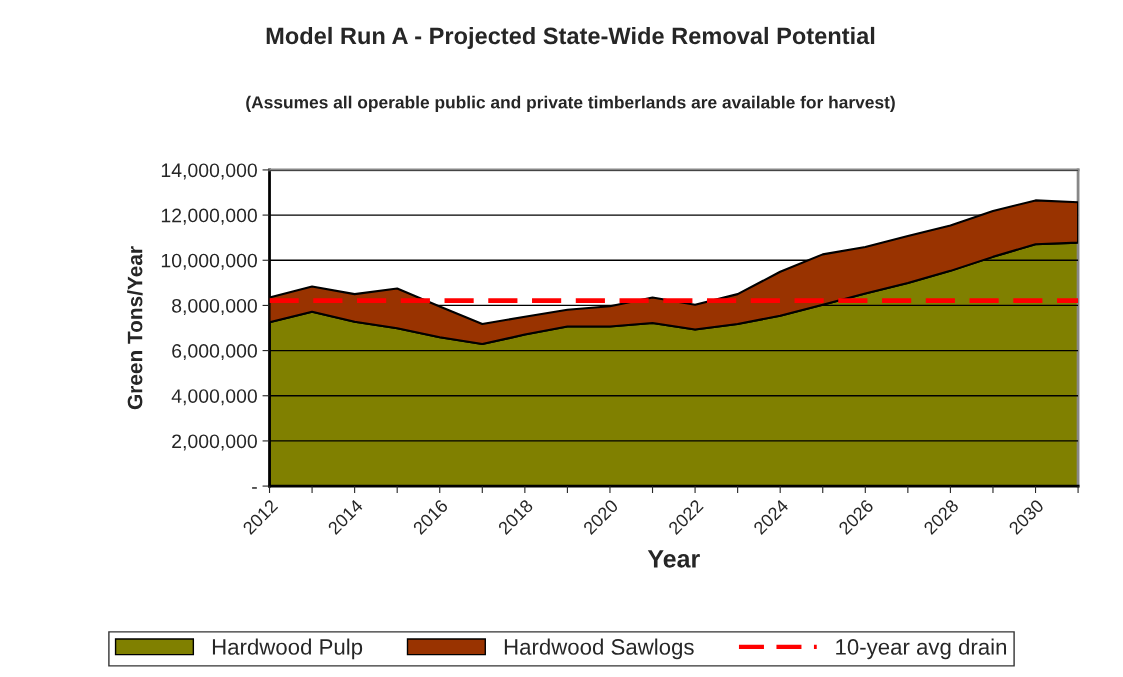 Image resolution: width=1123 pixels, height=677 pixels. What do you see at coordinates (214, 397) in the screenshot?
I see `y-tick-label: 4,000,000` at bounding box center [214, 397].